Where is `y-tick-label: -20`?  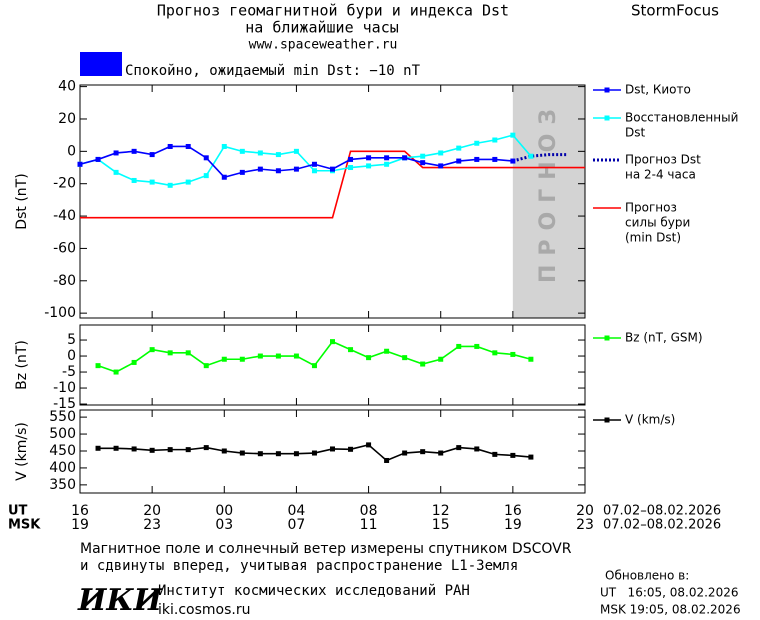 y-tick-label: -20 is located at coordinates (64, 184).